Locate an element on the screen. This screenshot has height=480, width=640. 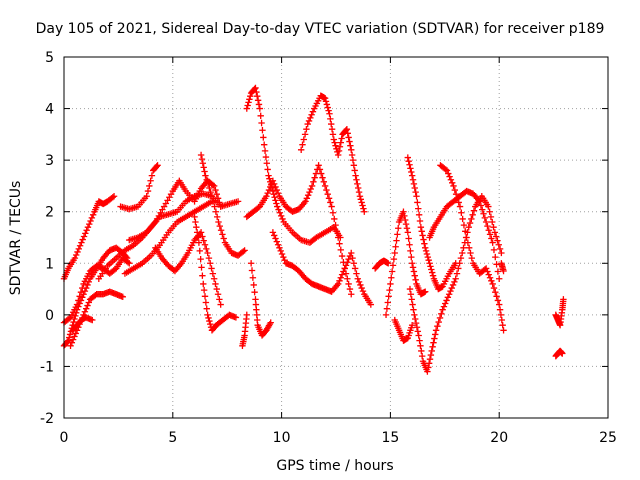
x-tick-label: 0 is located at coordinates (64, 438).